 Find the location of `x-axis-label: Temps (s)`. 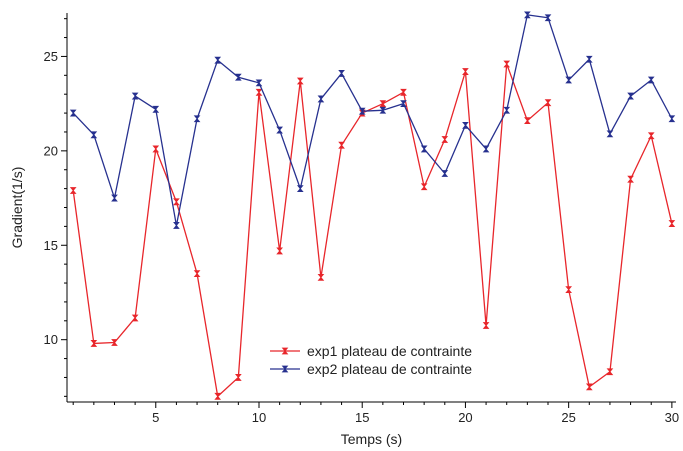

x-axis-label: Temps (s) is located at coordinates (371, 439).